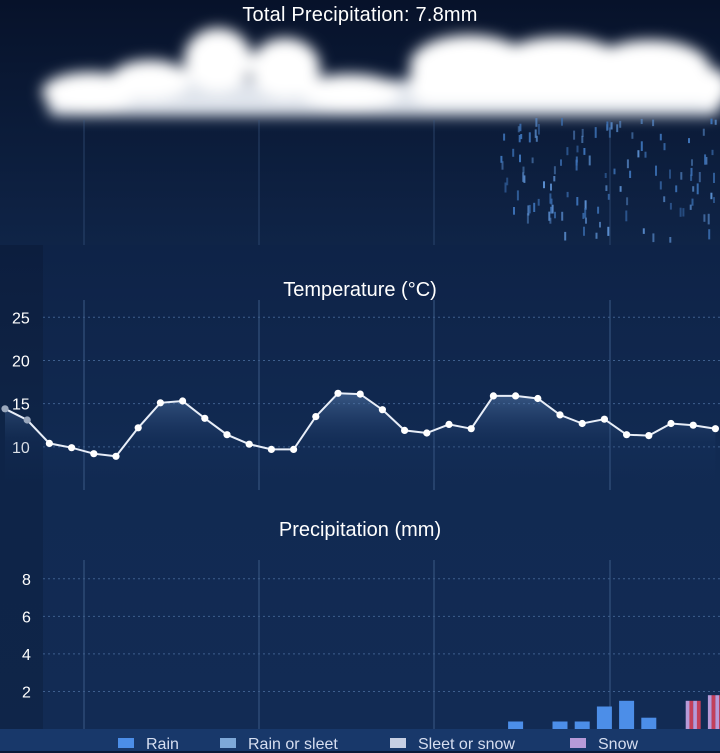 Image resolution: width=720 pixels, height=753 pixels. Describe the element at coordinates (21, 405) in the screenshot. I see `temperature-tick-label: 15` at that location.